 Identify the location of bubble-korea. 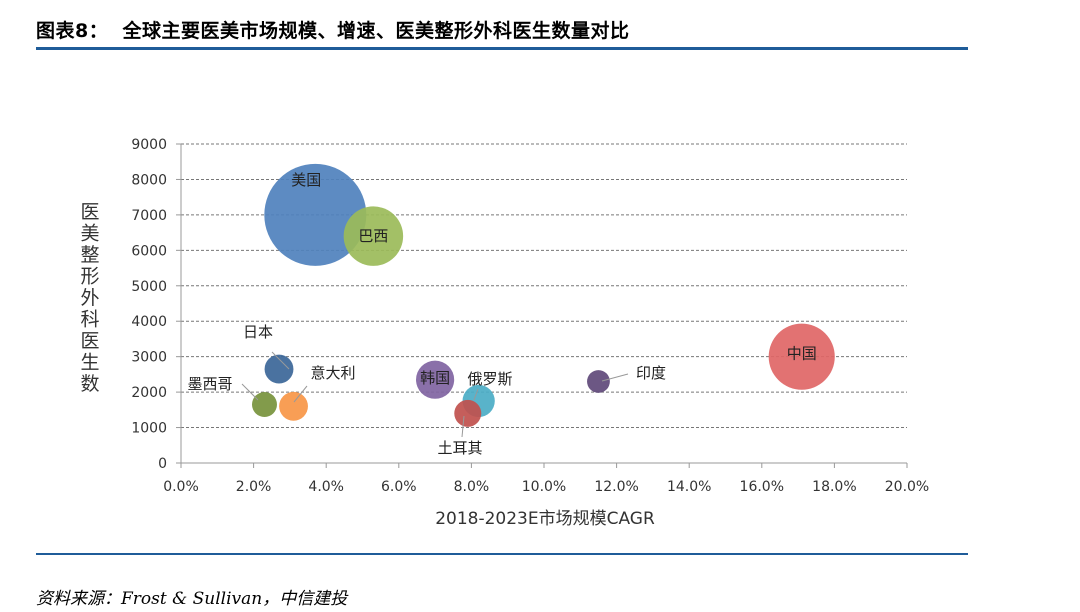
(435, 379).